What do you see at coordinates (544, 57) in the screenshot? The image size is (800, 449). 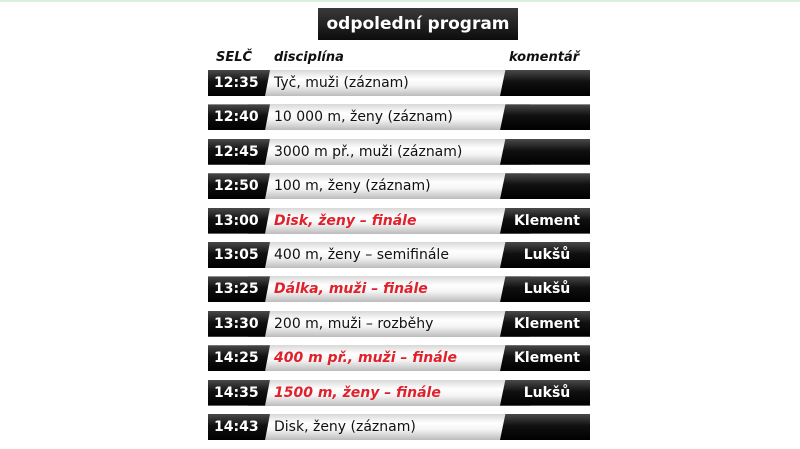 I see `header-comment: komentář` at bounding box center [544, 57].